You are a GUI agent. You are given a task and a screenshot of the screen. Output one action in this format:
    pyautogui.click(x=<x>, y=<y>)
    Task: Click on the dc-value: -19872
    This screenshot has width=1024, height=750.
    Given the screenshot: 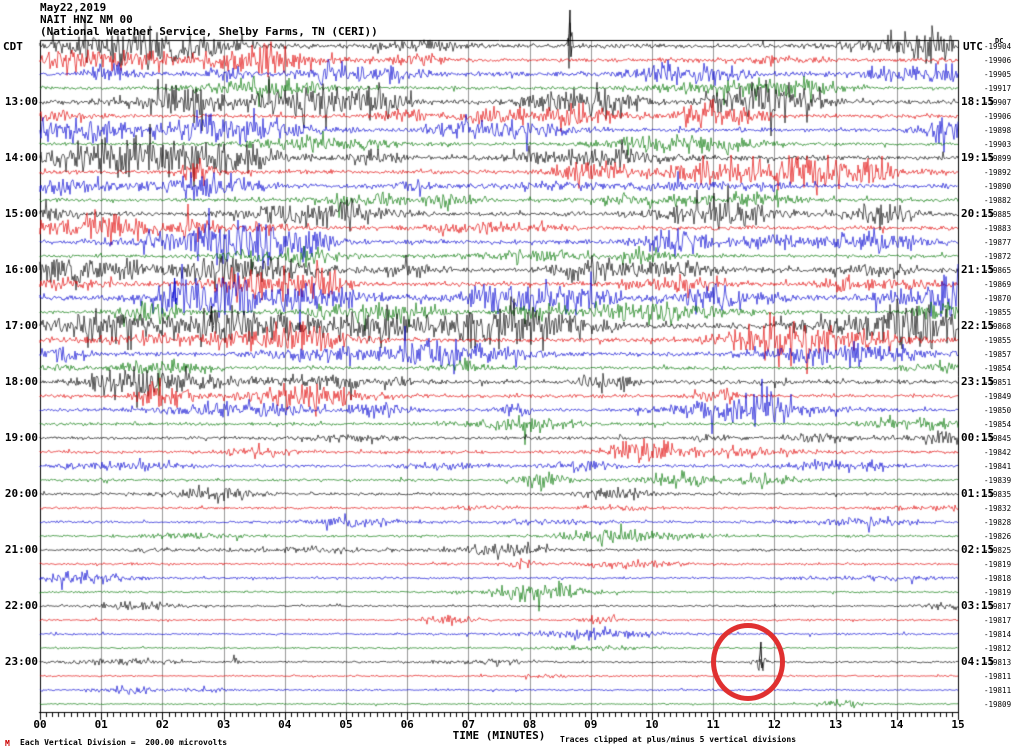 What is the action you would take?
    pyautogui.click(x=998, y=256)
    